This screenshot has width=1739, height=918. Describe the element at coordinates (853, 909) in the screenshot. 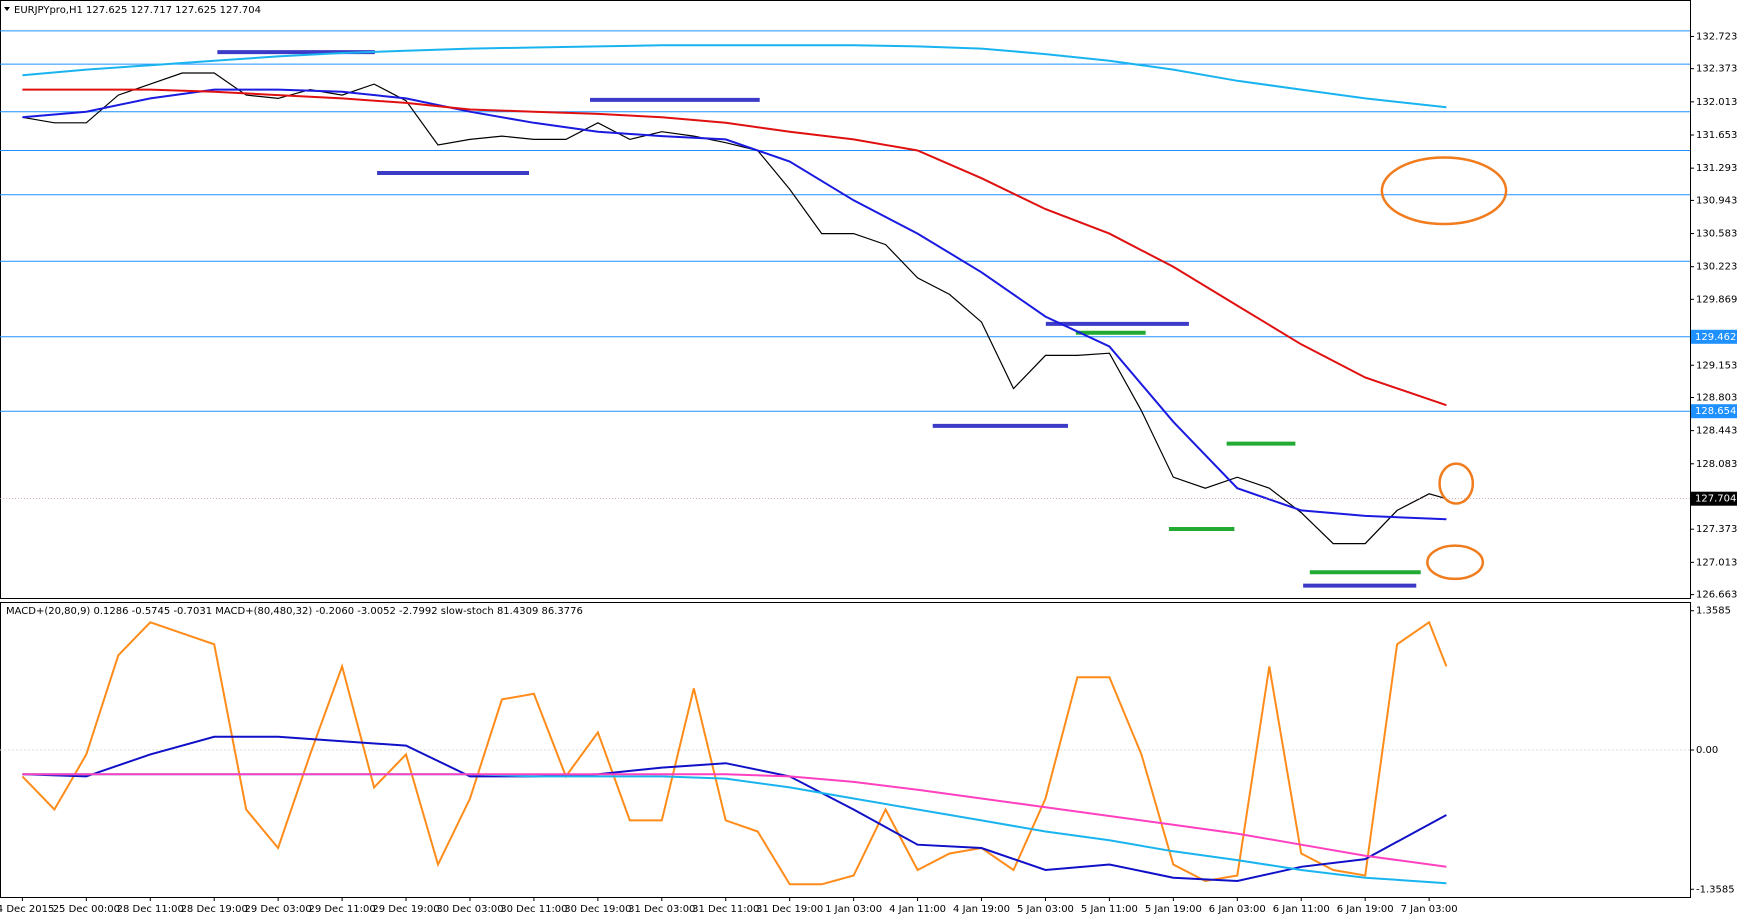

I see `x-tick-label: 1 Jan 03:00` at that location.